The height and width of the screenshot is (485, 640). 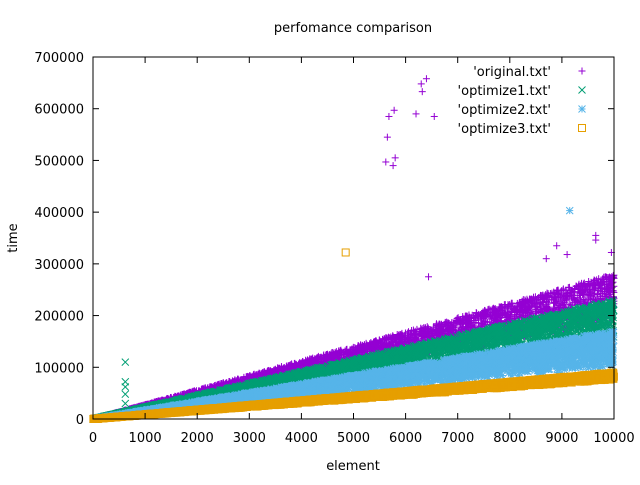 What do you see at coordinates (353, 28) in the screenshot?
I see `chart-title: perfomance comparison` at bounding box center [353, 28].